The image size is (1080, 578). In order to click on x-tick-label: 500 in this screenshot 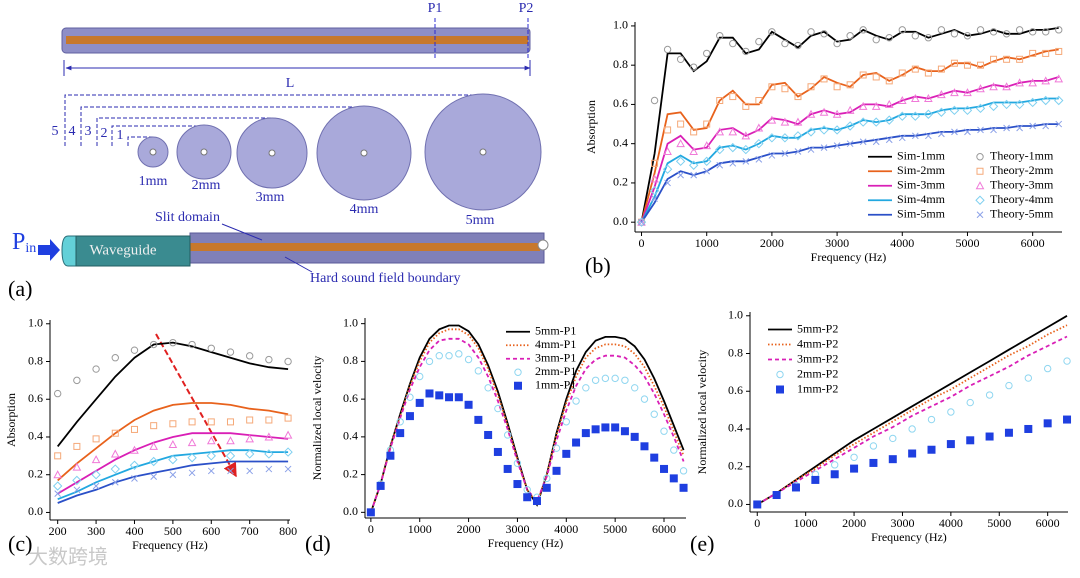, I will do `click(173, 531)`.